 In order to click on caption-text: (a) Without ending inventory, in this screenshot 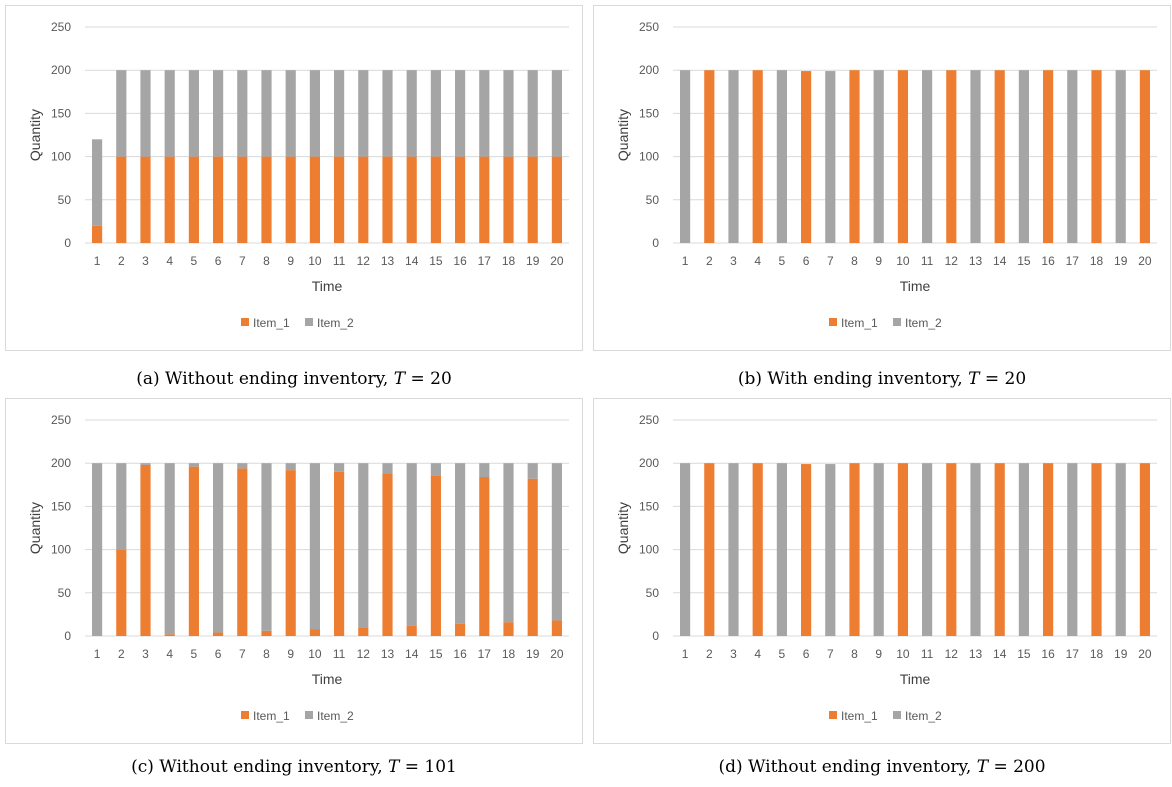, I will do `click(265, 379)`.